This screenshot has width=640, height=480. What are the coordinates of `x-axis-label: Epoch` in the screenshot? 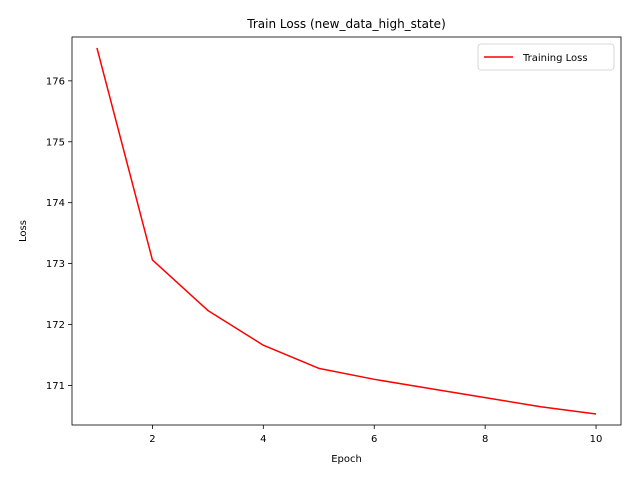 It's located at (346, 459).